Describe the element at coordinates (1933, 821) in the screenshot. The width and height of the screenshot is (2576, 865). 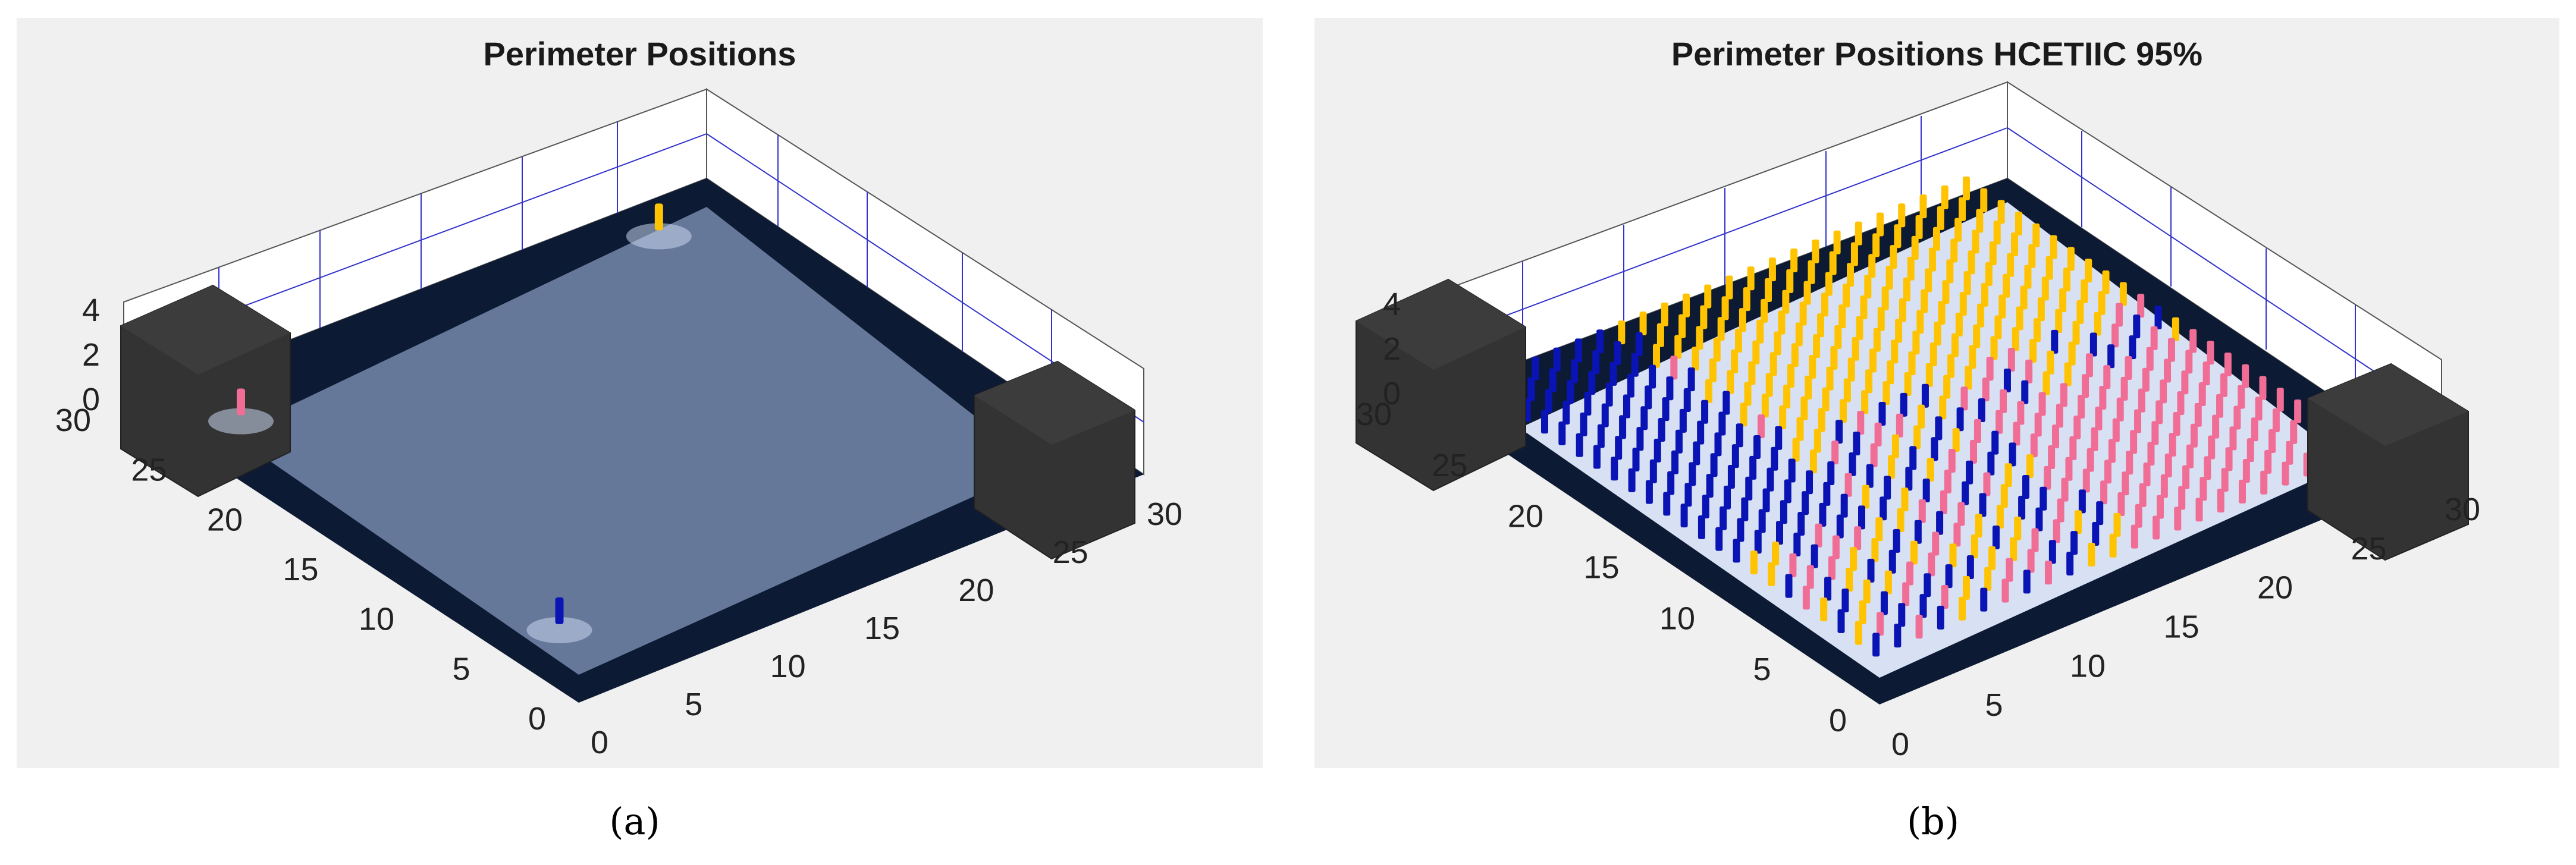
I see `caption-b: (b)` at that location.